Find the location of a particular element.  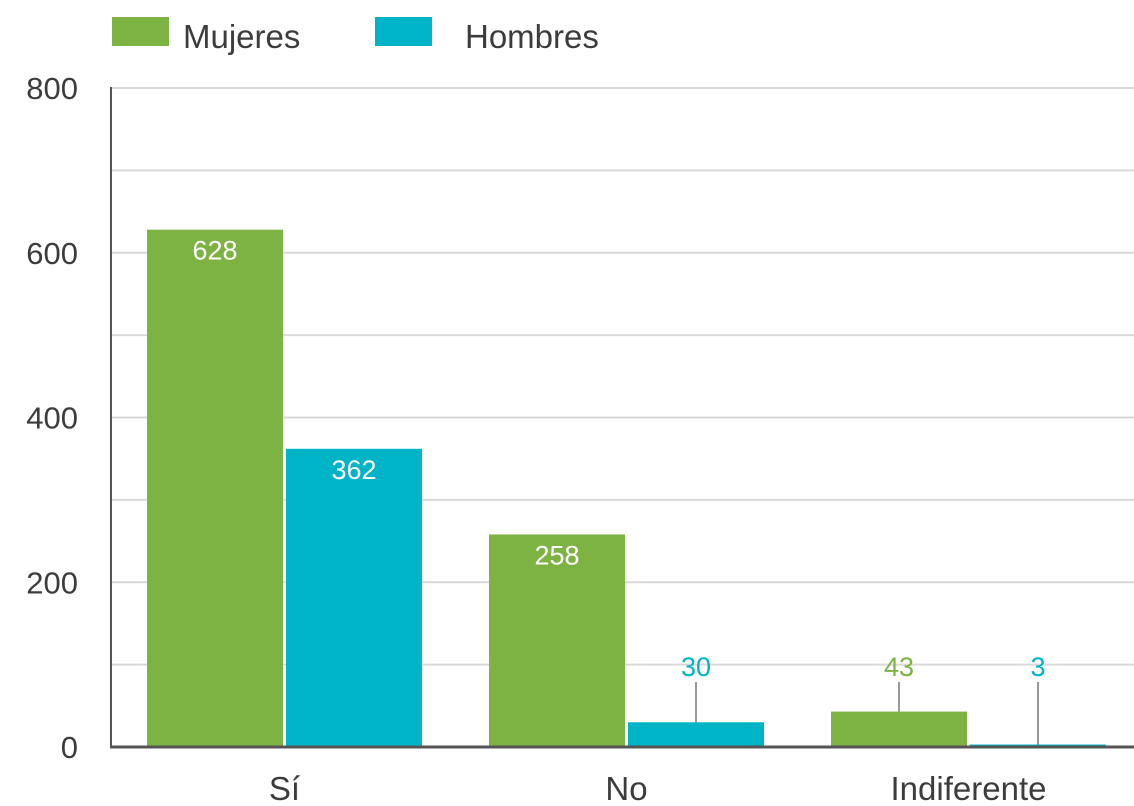

y-tick-label-0: 0 is located at coordinates (69, 747).